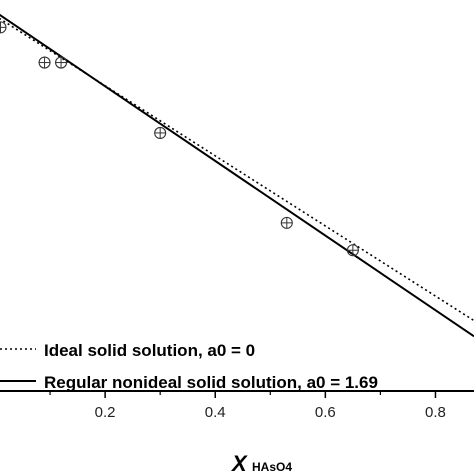 Image resolution: width=474 pixels, height=474 pixels. Describe the element at coordinates (435, 412) in the screenshot. I see `x-tick-label: 0.8` at that location.